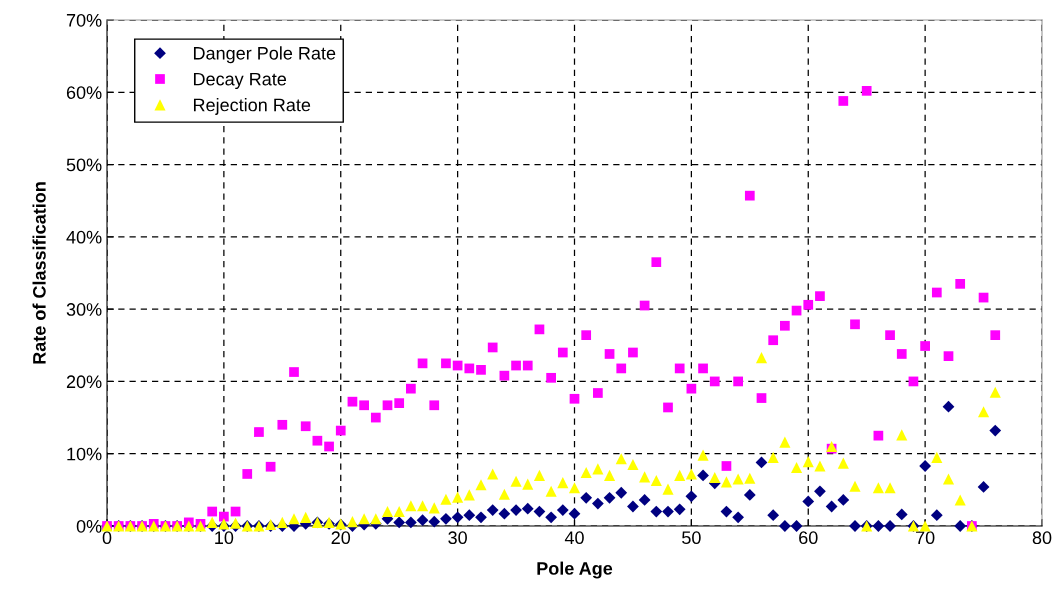 Image resolution: width=1055 pixels, height=613 pixels. Describe the element at coordinates (808, 538) in the screenshot. I see `x-tick-label: 60` at that location.